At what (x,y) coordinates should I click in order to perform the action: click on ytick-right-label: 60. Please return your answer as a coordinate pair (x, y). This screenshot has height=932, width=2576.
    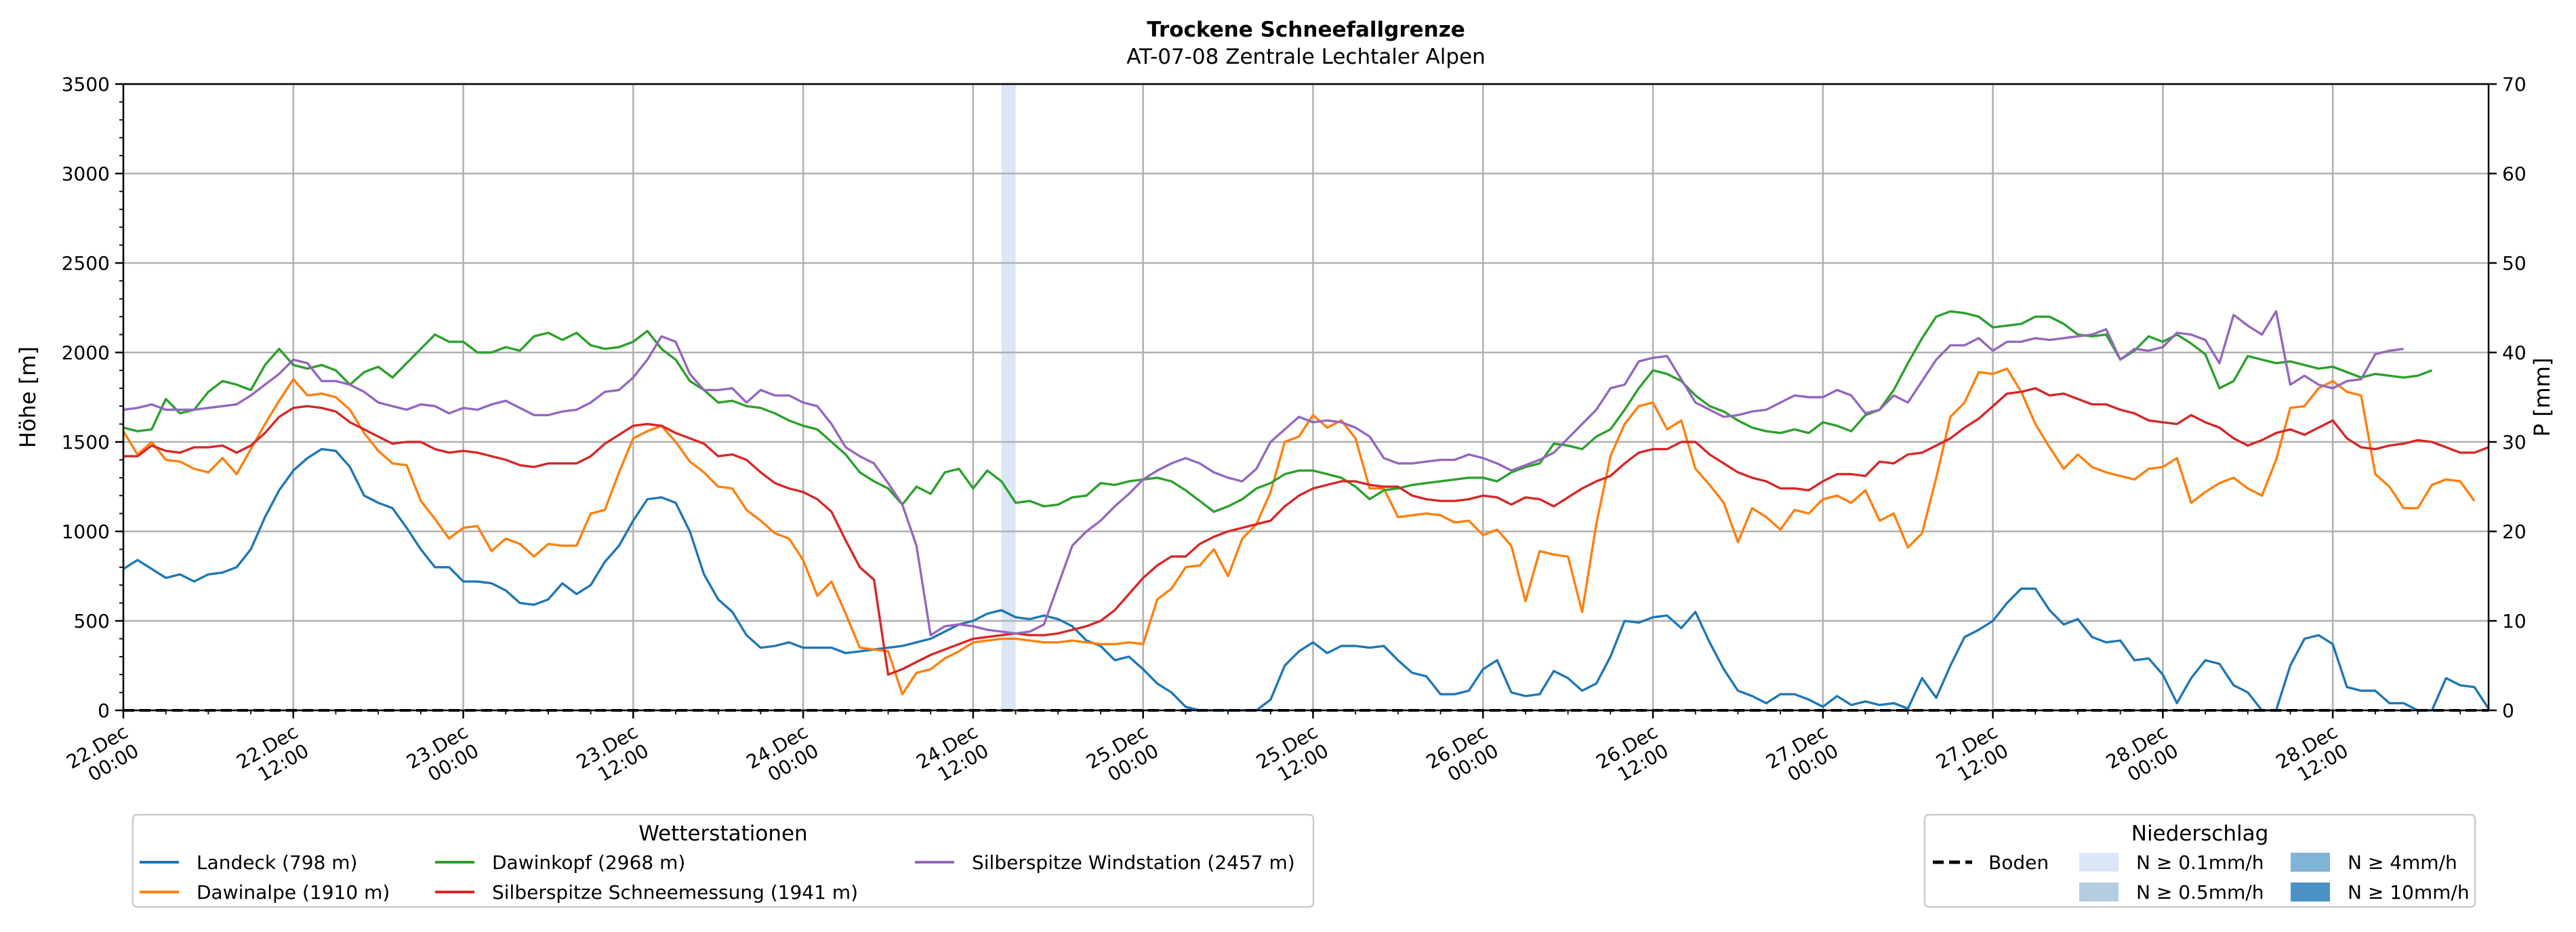
    Looking at the image, I should click on (2514, 174).